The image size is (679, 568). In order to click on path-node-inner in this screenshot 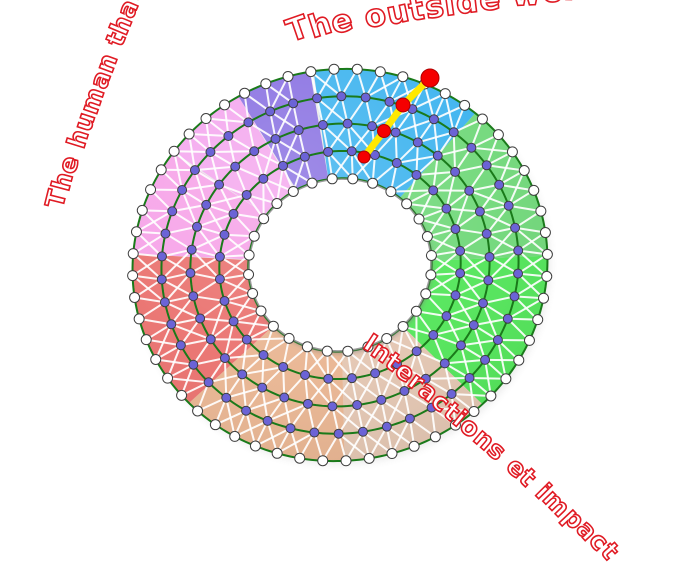, I will do `click(364, 157)`.